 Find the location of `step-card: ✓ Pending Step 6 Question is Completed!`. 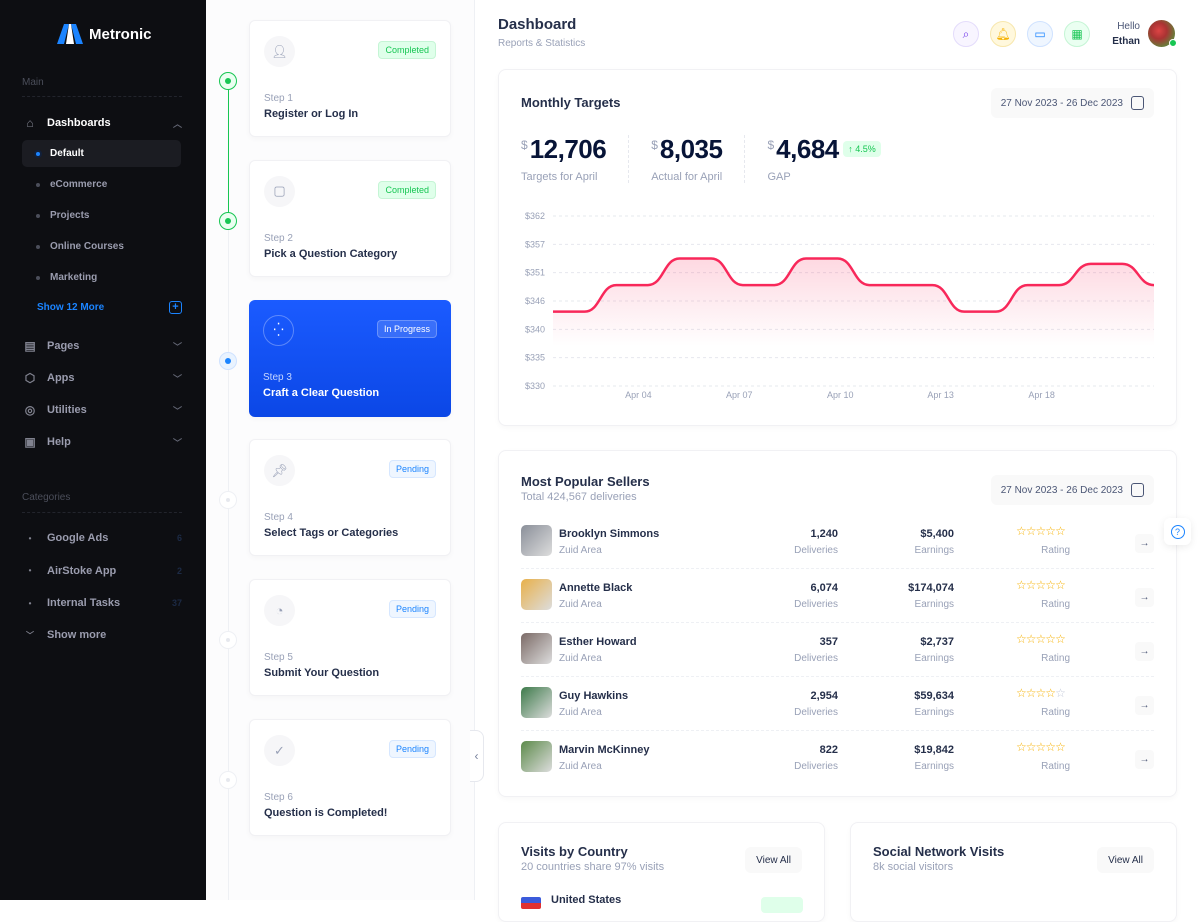

step-card: ✓ Pending Step 6 Question is Completed! is located at coordinates (350, 777).